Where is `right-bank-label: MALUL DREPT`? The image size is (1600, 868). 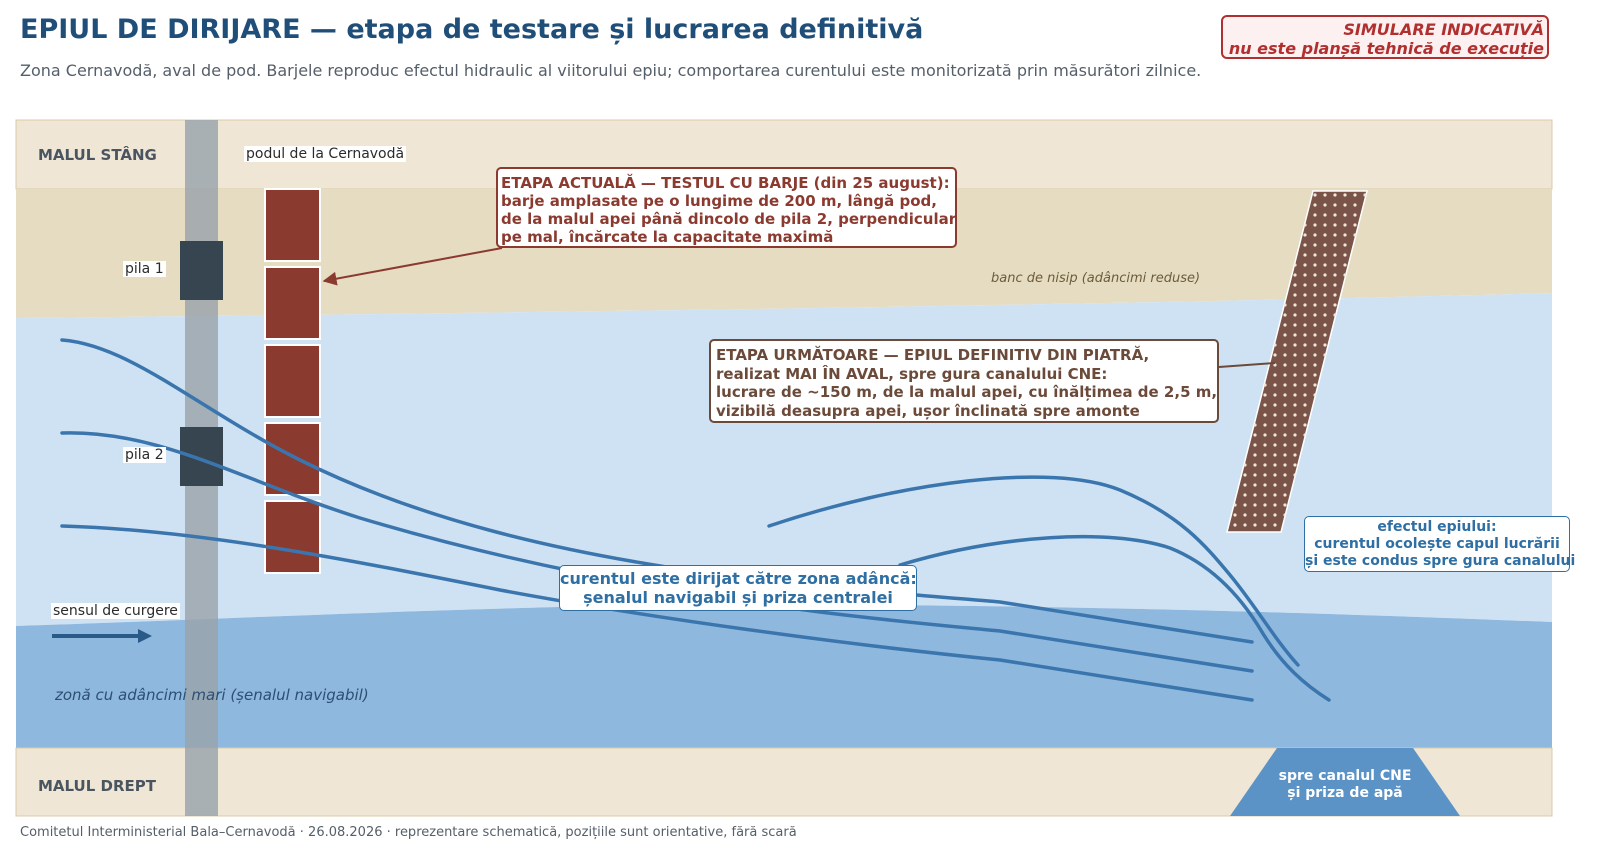 right-bank-label: MALUL DREPT is located at coordinates (97, 786).